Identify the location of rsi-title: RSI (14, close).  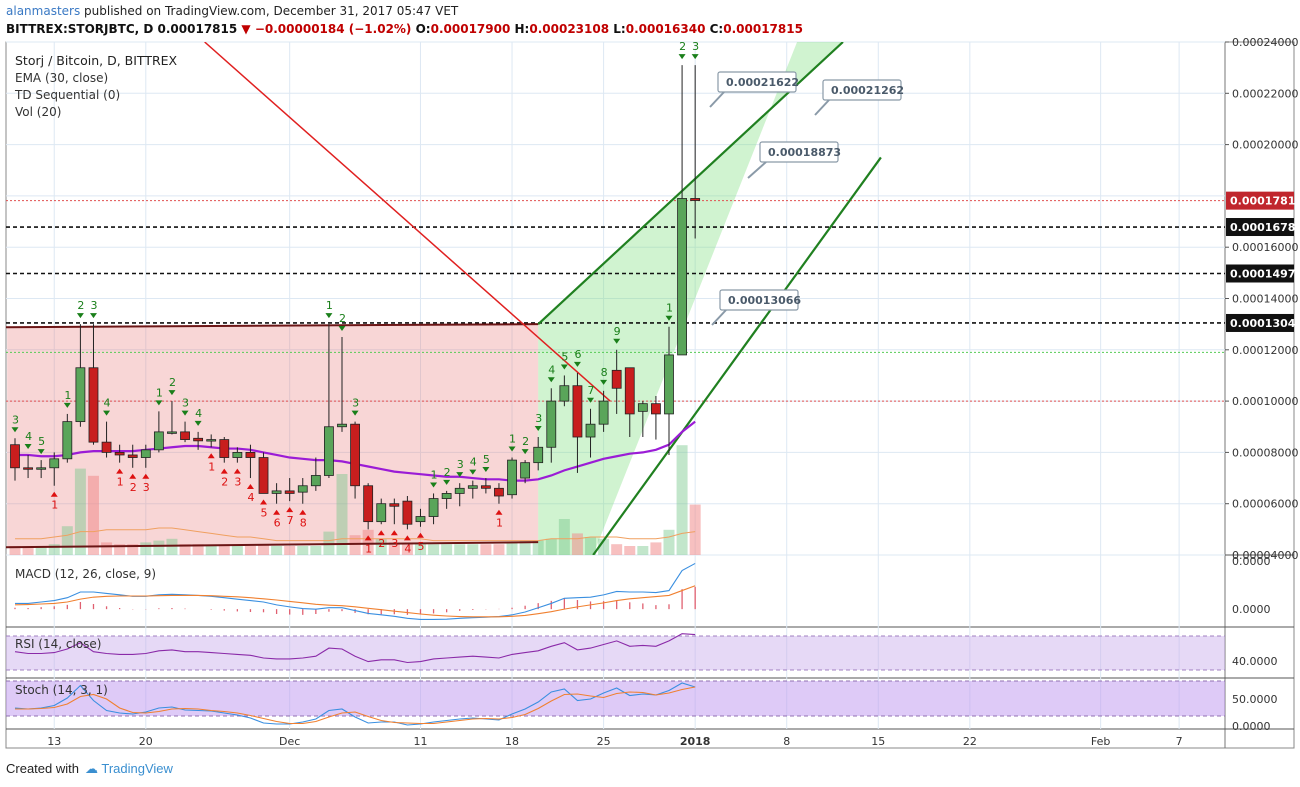
(58, 644).